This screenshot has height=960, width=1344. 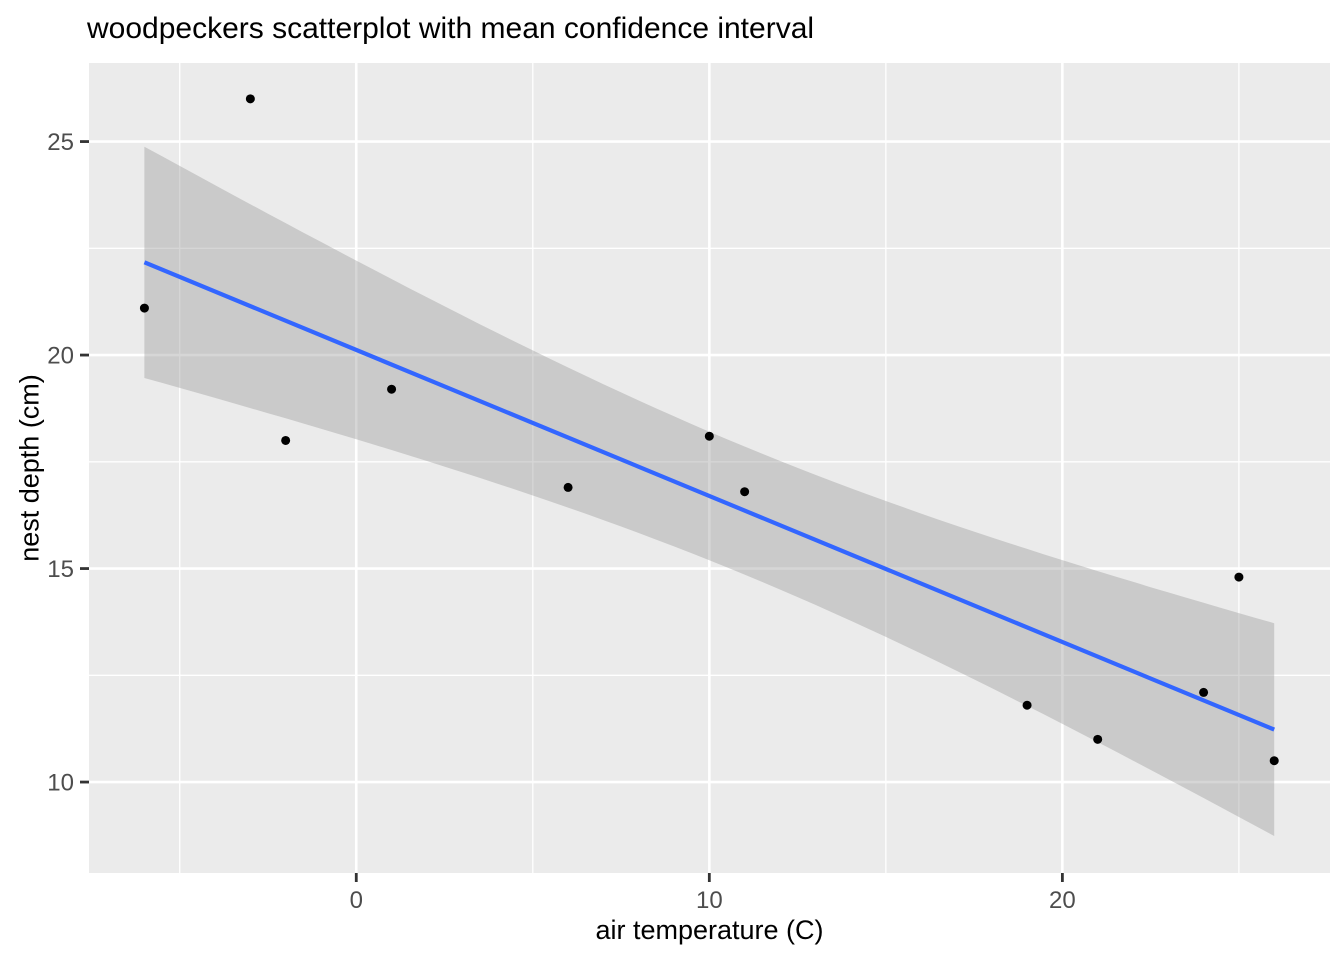 I want to click on x-tick-label: 10, so click(x=709, y=900).